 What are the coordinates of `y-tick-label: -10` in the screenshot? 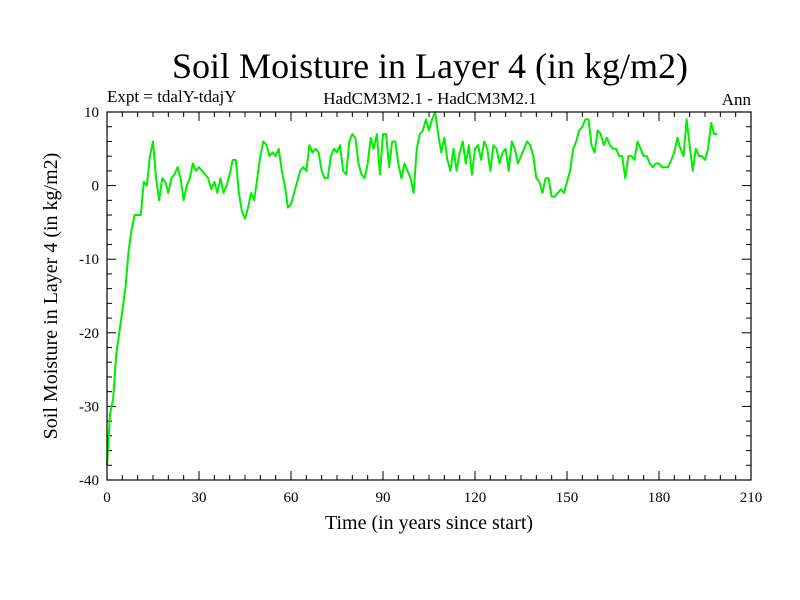 It's located at (89, 260).